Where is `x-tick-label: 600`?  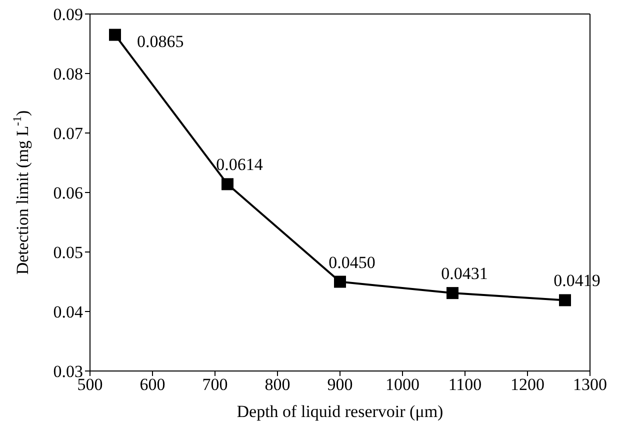
x-tick-label: 600 is located at coordinates (153, 384).